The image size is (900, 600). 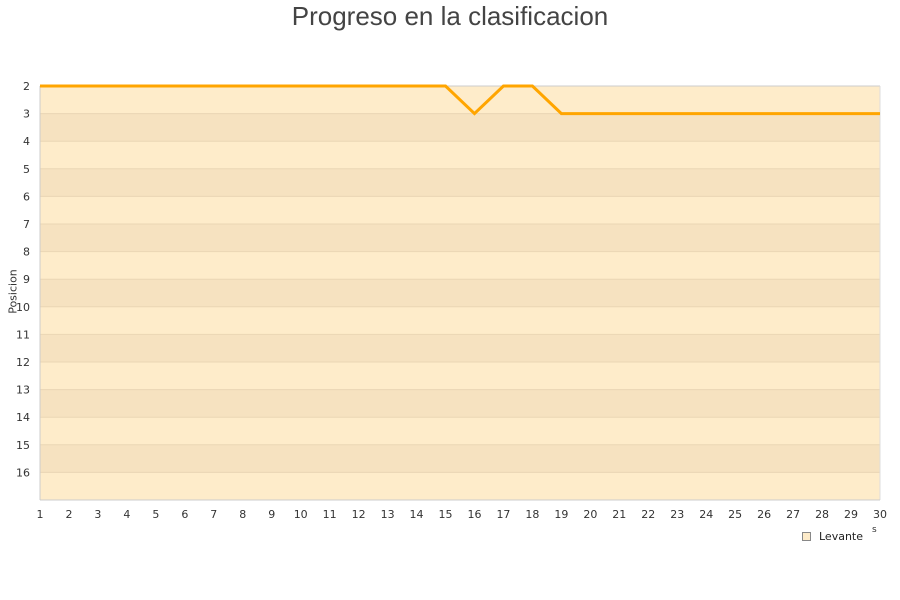 What do you see at coordinates (474, 514) in the screenshot?
I see `x-tick-label: 16` at bounding box center [474, 514].